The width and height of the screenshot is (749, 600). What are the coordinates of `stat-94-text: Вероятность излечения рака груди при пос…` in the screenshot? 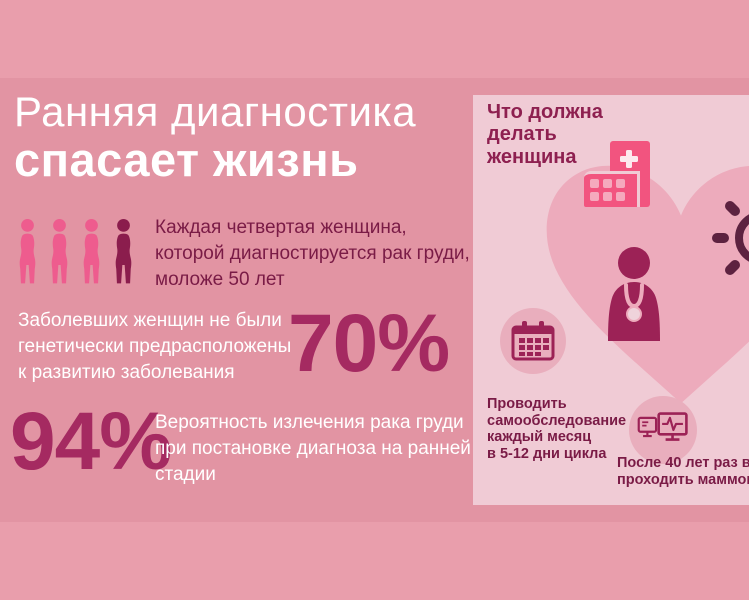 It's located at (313, 449).